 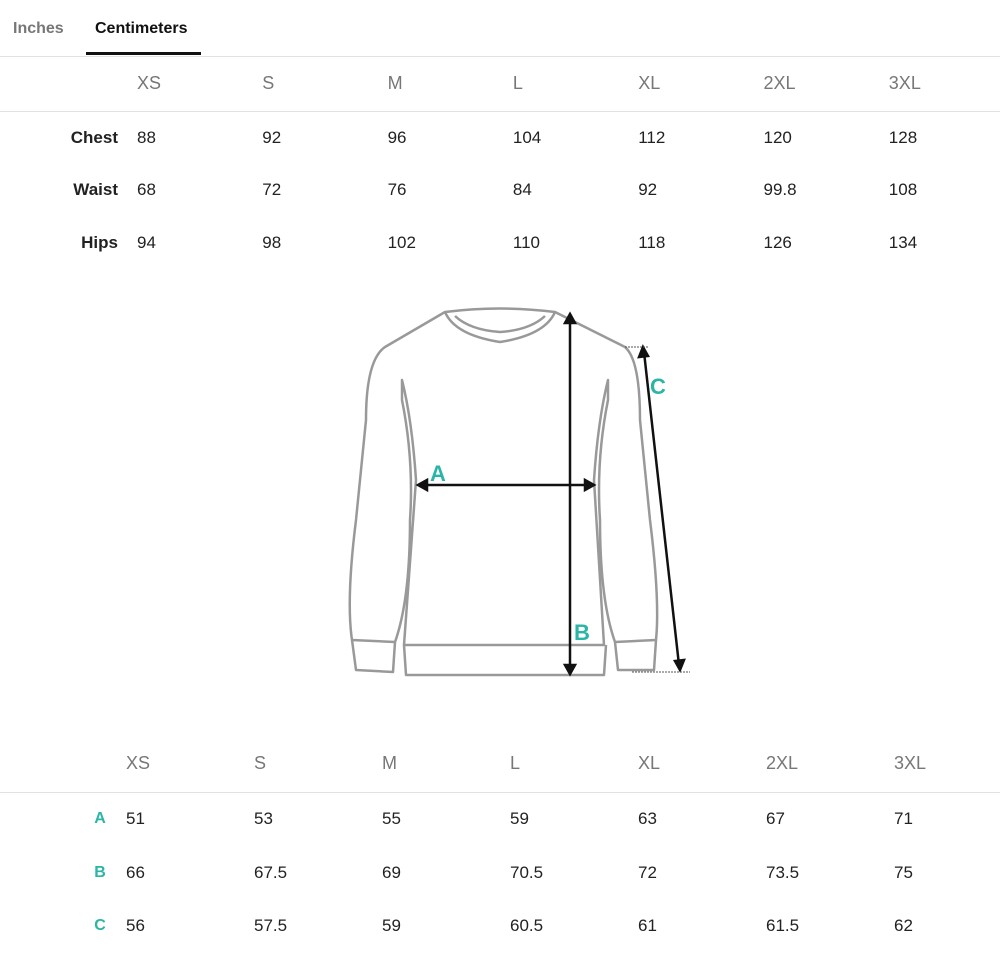 I want to click on table-cell: 75, so click(x=903, y=872).